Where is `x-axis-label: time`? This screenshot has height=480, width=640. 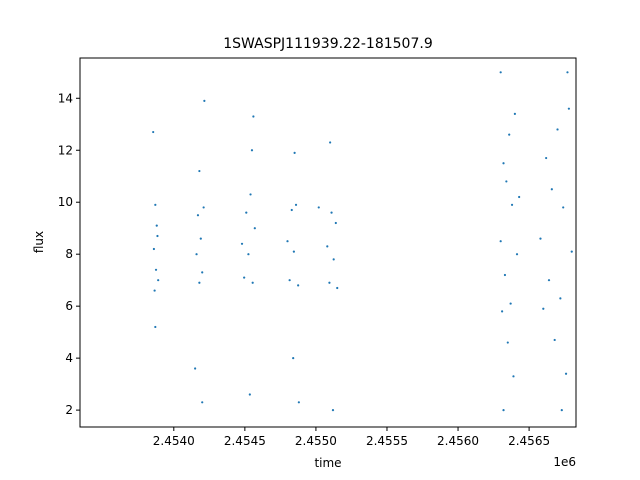
x-axis-label: time is located at coordinates (327, 463).